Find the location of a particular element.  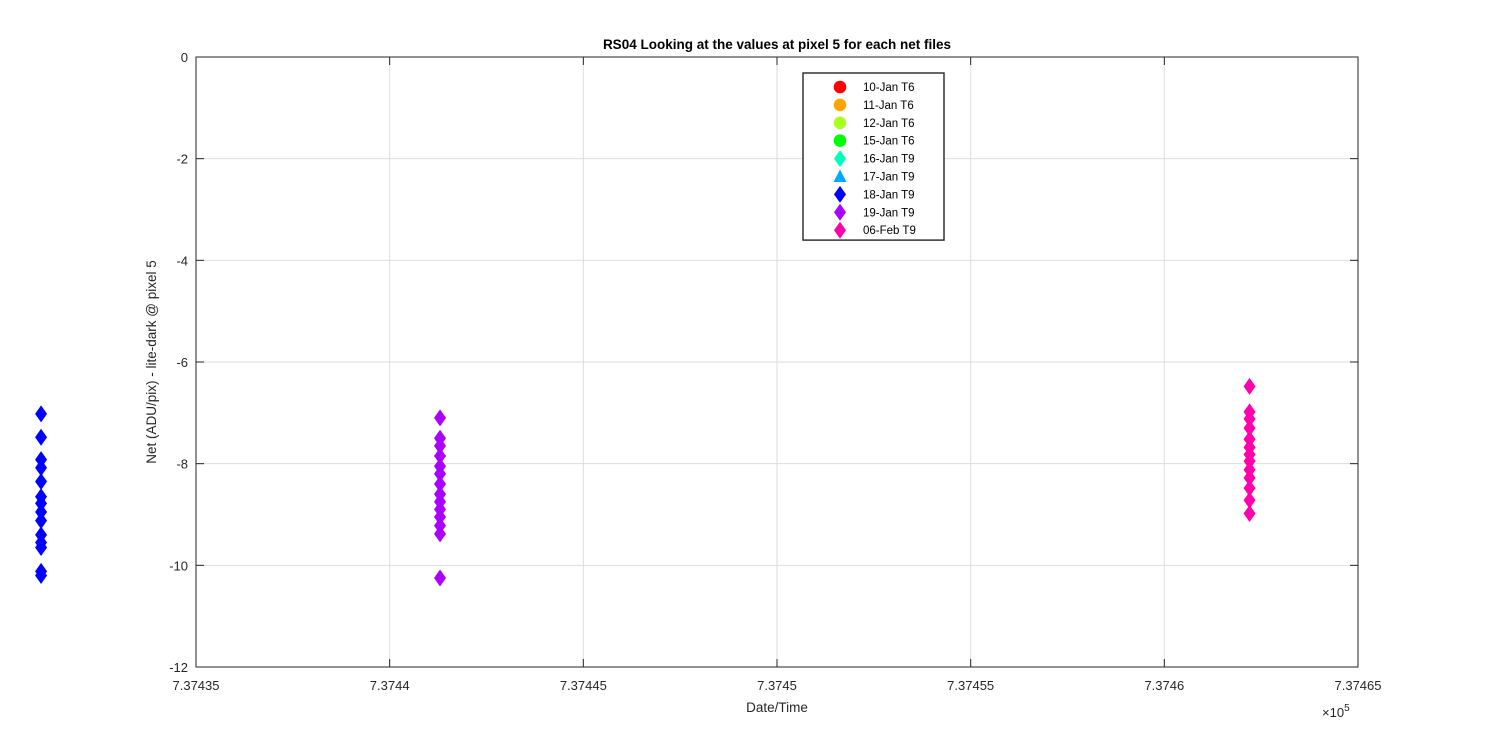

x-tick-label: 7.3746 is located at coordinates (1164, 685).